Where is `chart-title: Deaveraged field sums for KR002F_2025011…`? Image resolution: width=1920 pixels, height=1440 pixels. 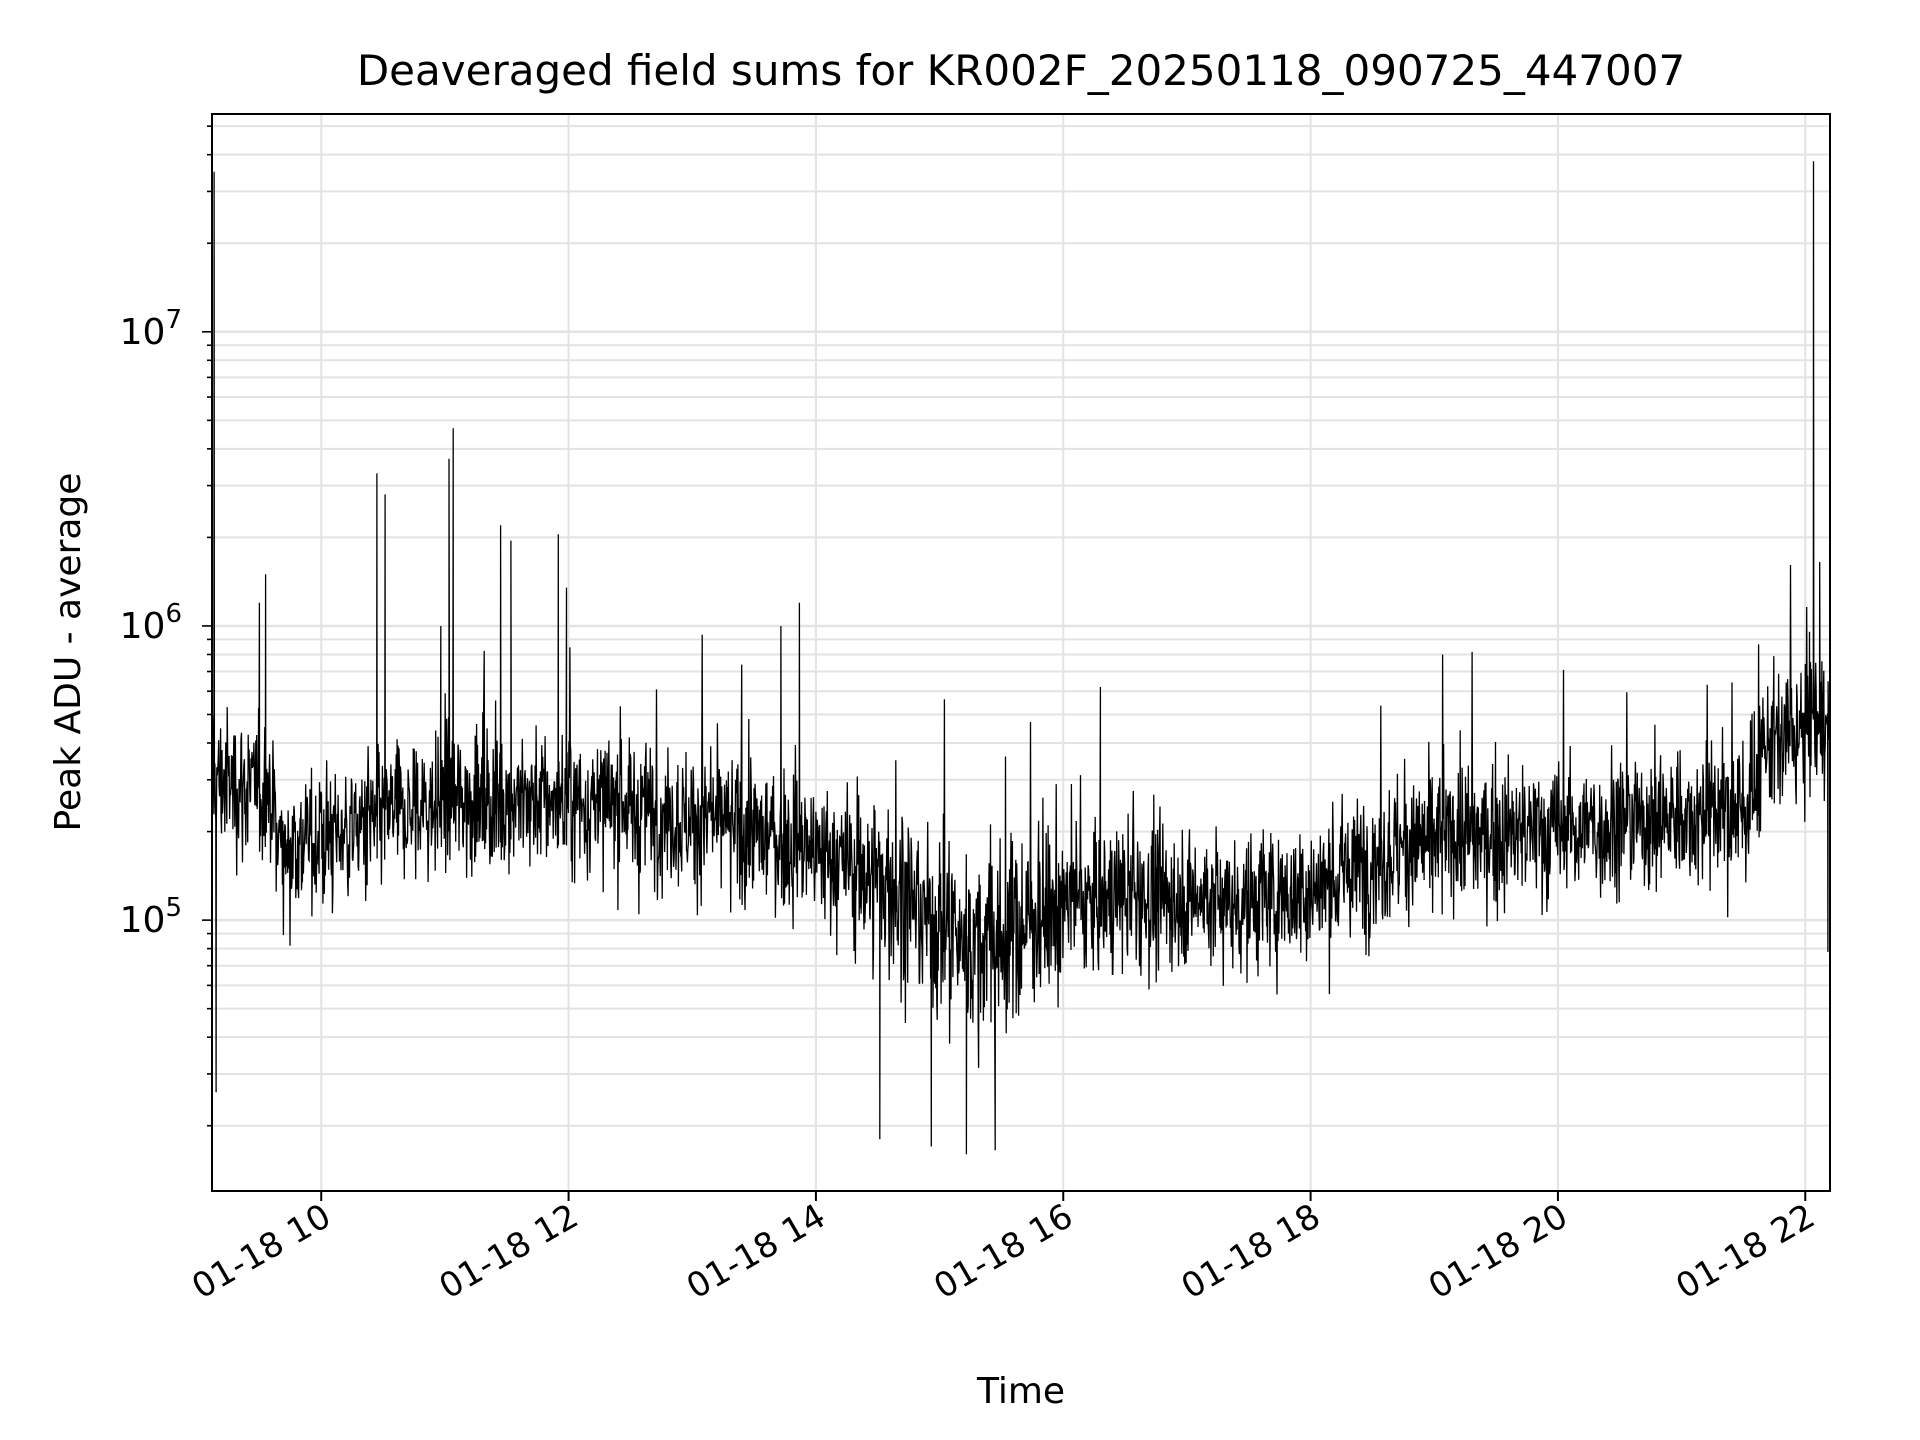 chart-title: Deaveraged field sums for KR002F_2025011… is located at coordinates (1021, 70).